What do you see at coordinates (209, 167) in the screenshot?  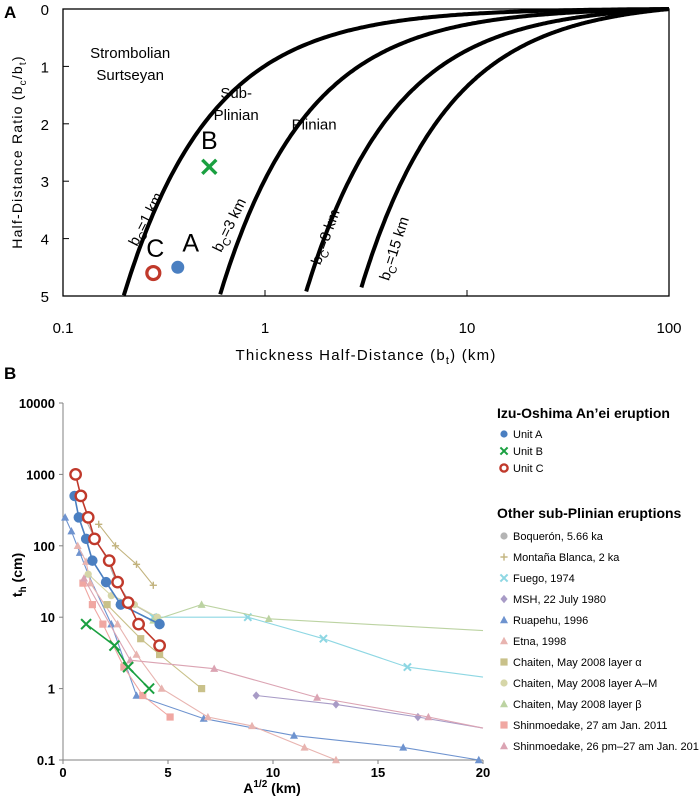 I see `panel-a-point-b` at bounding box center [209, 167].